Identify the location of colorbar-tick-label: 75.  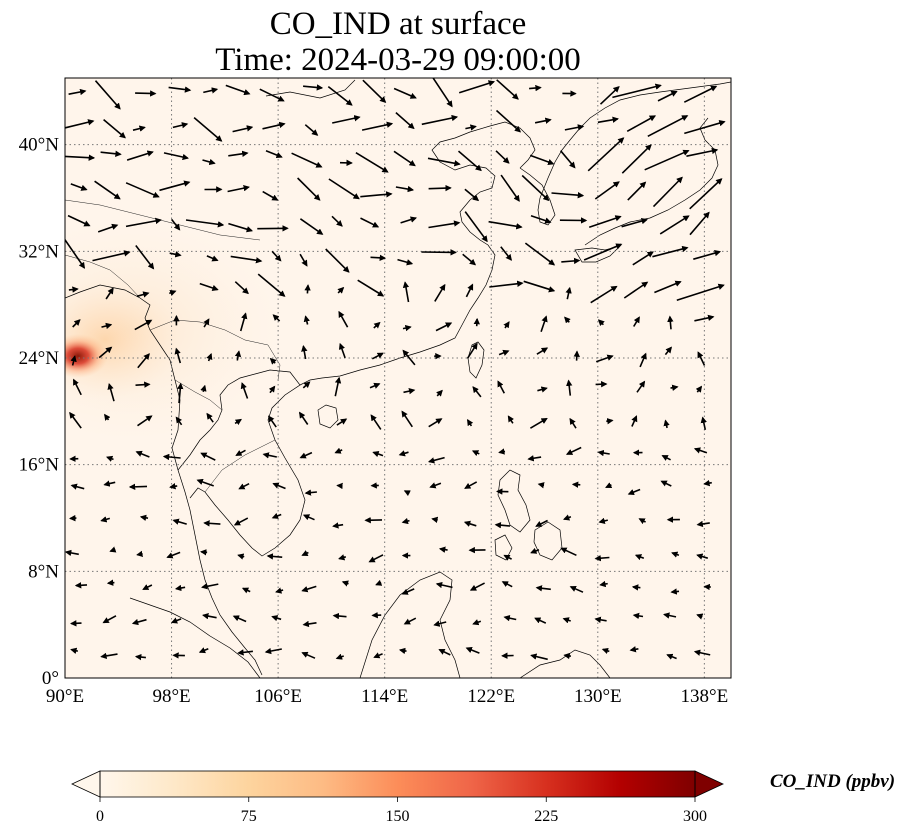
(249, 816).